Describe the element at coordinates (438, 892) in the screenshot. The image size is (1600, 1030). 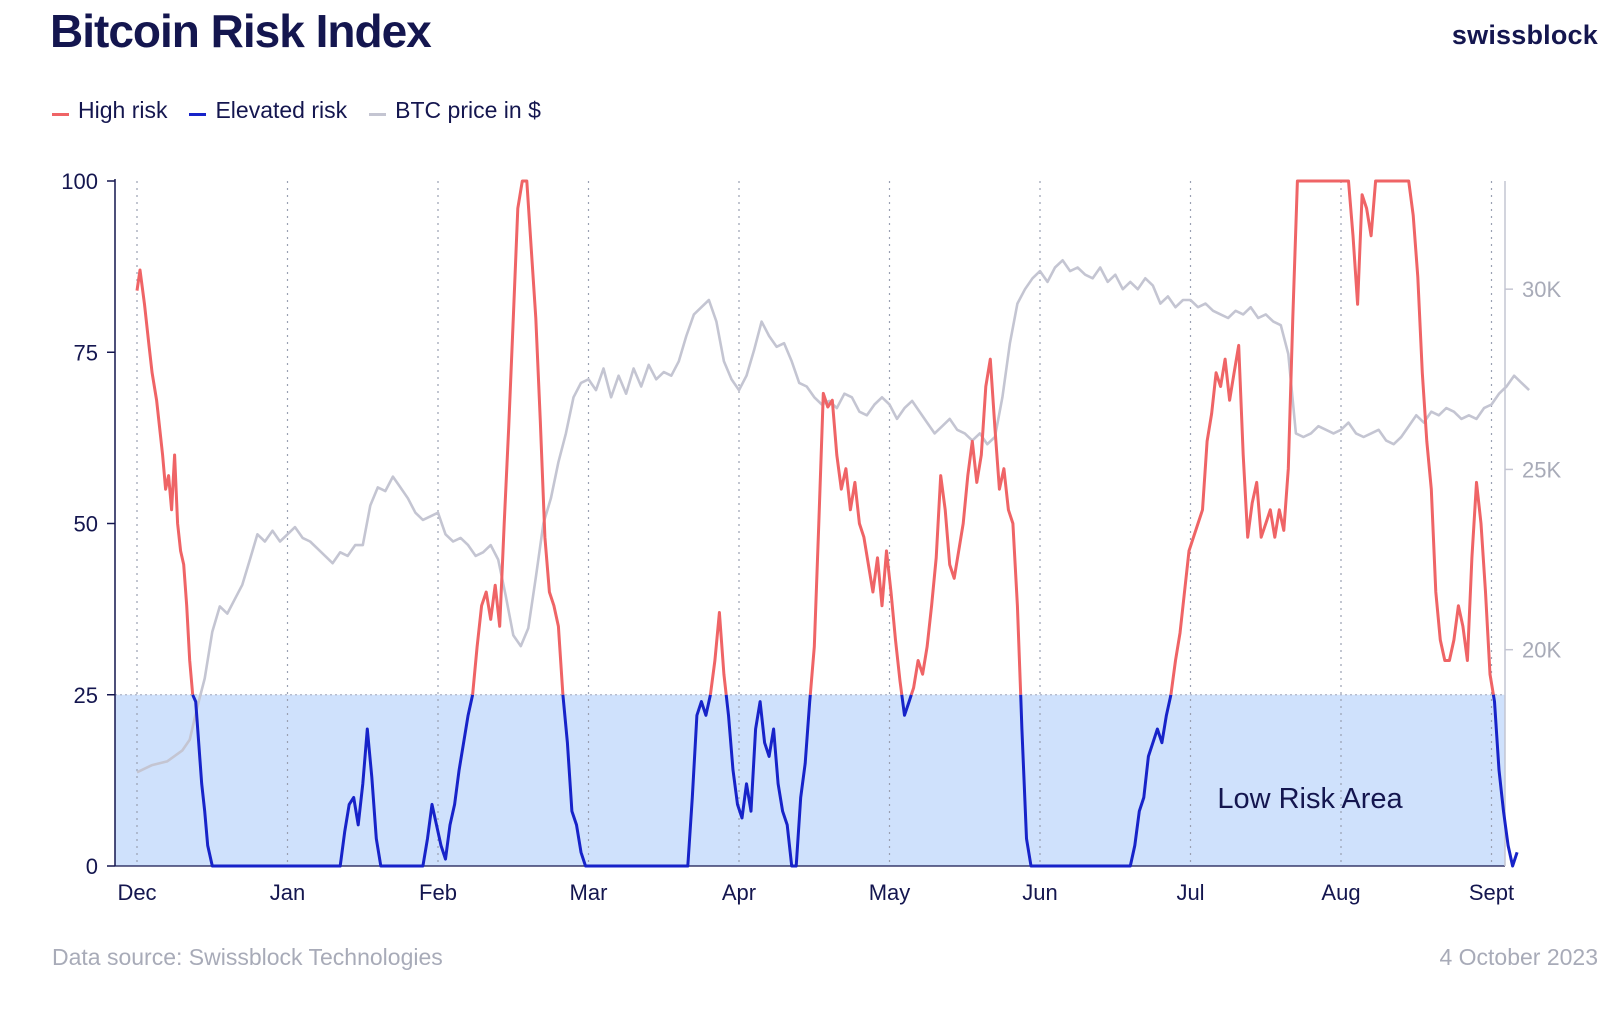
I see `x-tick-label: Feb` at that location.